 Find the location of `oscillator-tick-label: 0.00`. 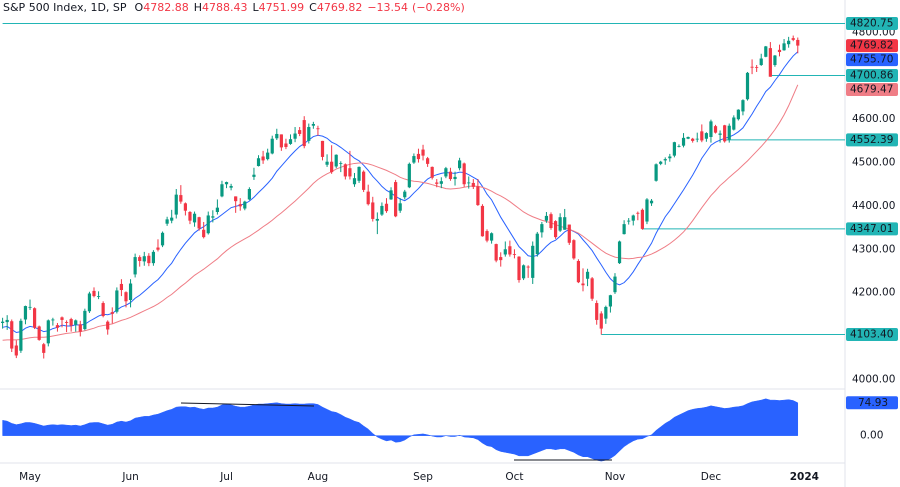

oscillator-tick-label: 0.00 is located at coordinates (871, 436).